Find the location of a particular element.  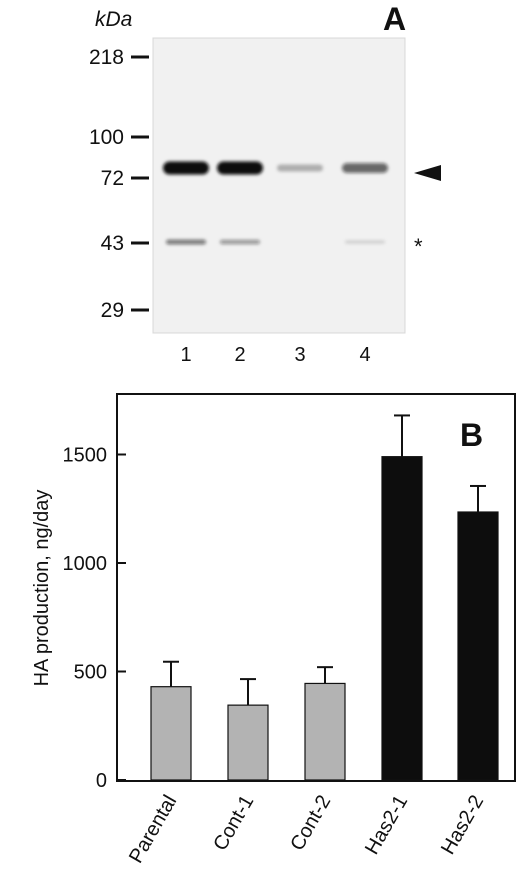

mw-marker-label: 100 is located at coordinates (106, 137).